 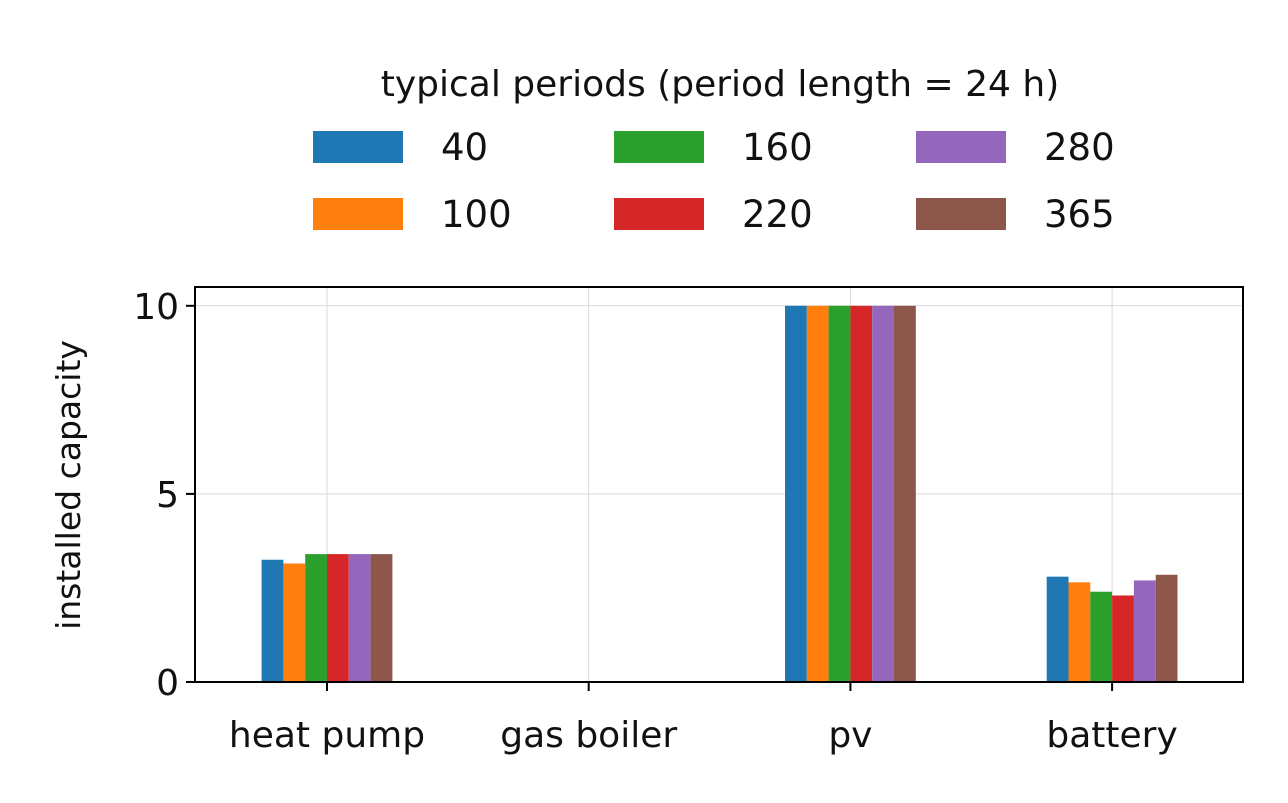 I want to click on x-tick-label: pv, so click(x=850, y=735).